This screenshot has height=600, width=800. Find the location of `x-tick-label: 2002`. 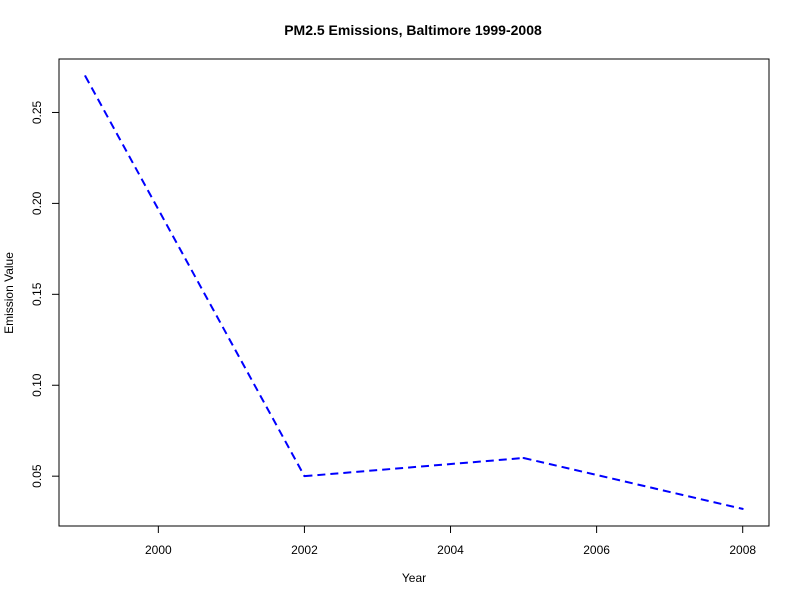

x-tick-label: 2002 is located at coordinates (304, 550).